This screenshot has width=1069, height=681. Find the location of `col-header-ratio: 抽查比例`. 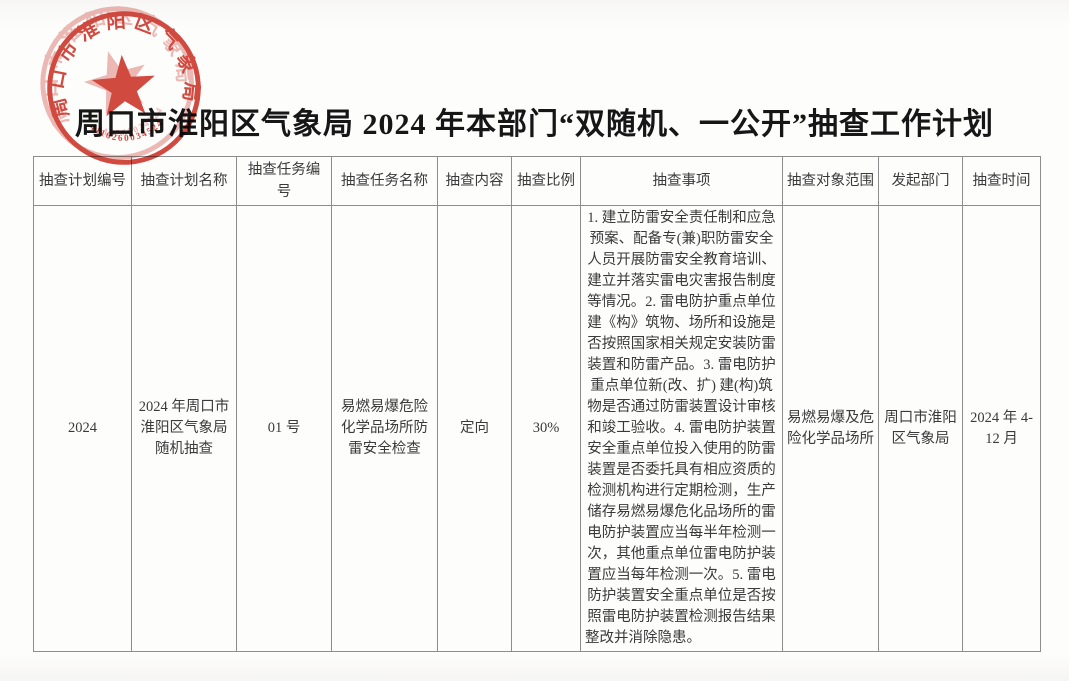

col-header-ratio: 抽查比例 is located at coordinates (546, 181).